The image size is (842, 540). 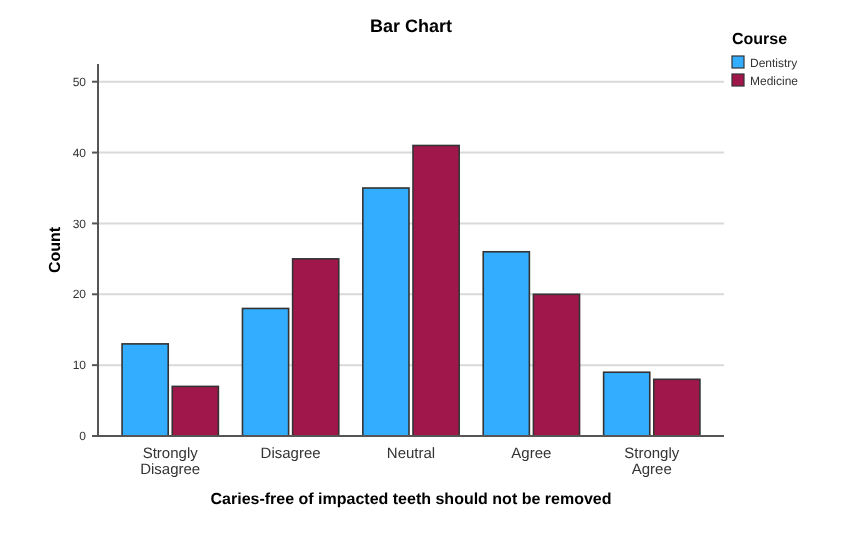 I want to click on legend-title: Course, so click(x=760, y=39).